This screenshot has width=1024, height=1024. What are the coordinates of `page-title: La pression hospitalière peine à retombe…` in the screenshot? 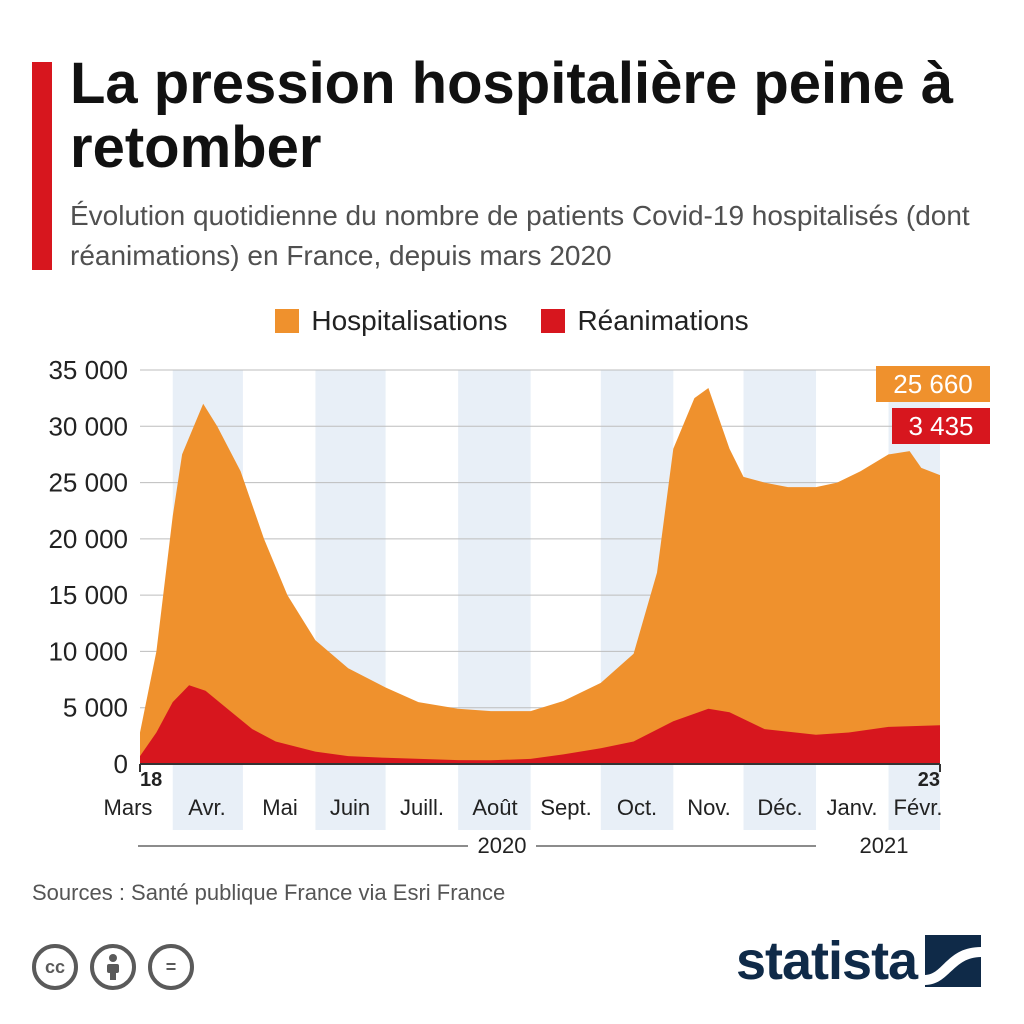 It's located at (512, 115).